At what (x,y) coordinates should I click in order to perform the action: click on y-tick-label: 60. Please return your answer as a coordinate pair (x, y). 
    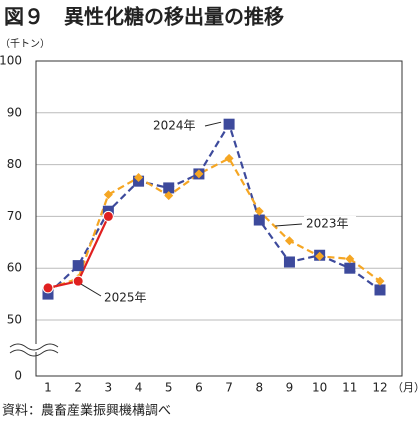
    Looking at the image, I should click on (14, 268).